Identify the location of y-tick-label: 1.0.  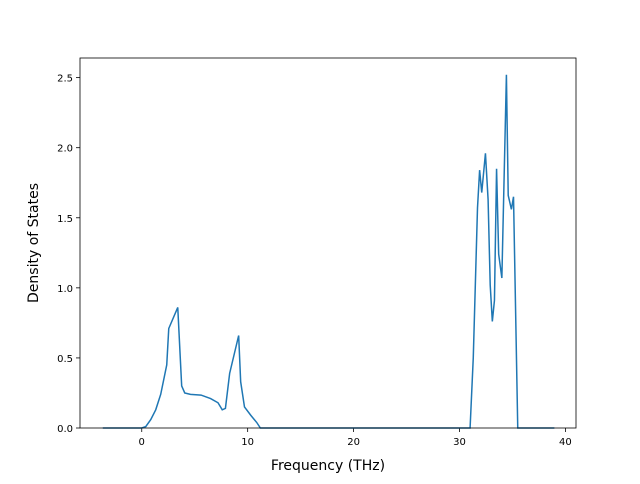
(65, 289).